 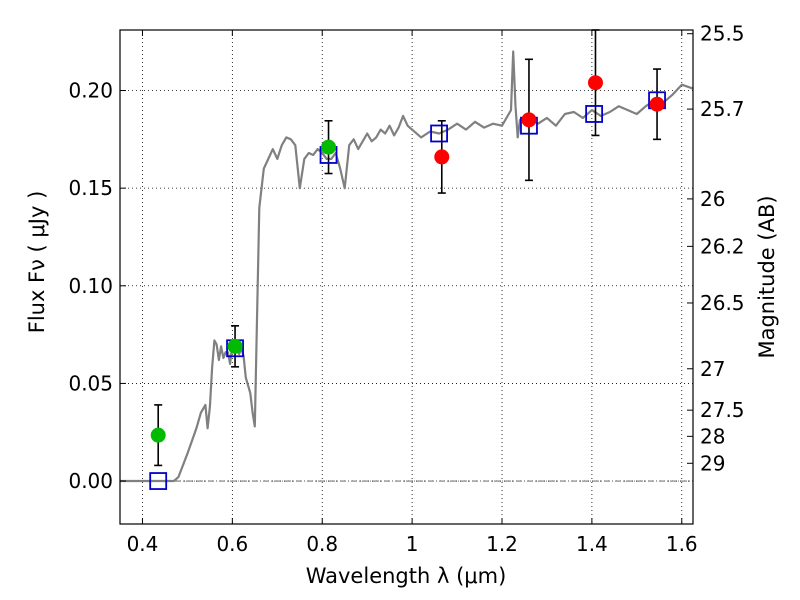 What do you see at coordinates (90, 188) in the screenshot?
I see `y-tick-label: 0.15` at bounding box center [90, 188].